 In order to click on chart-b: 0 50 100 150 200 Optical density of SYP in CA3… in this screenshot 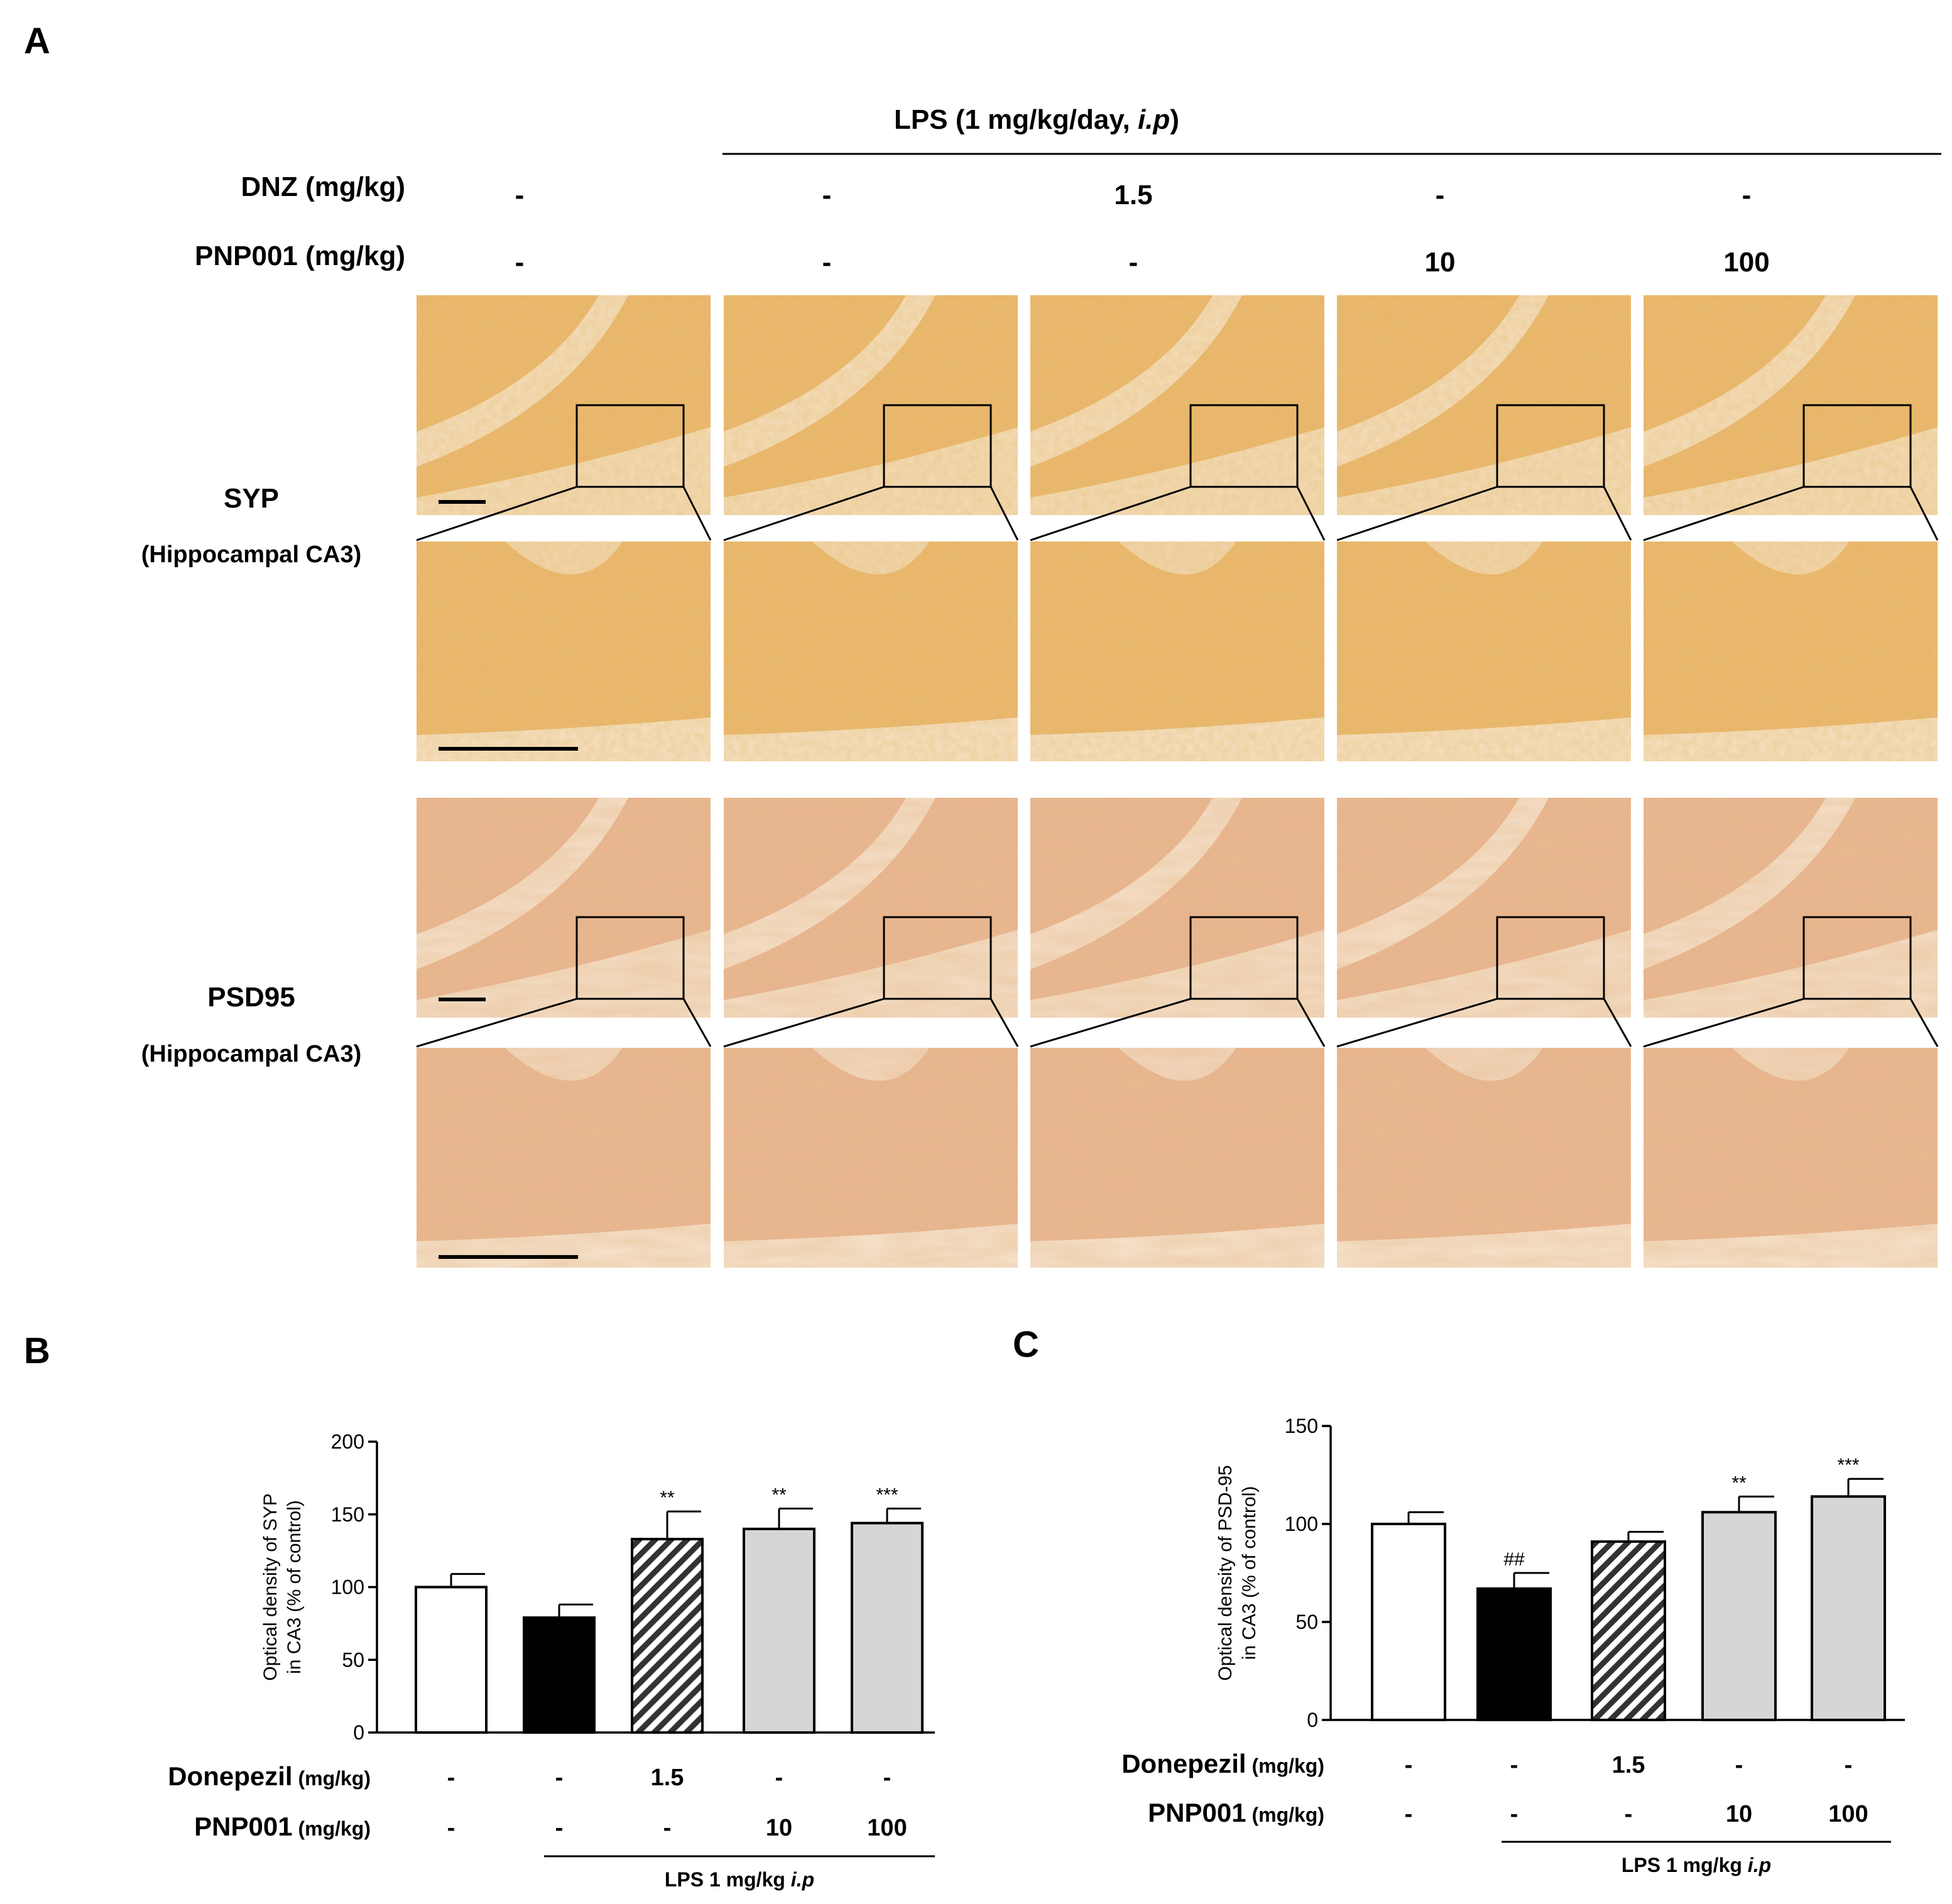, I will do `click(551, 1660)`.